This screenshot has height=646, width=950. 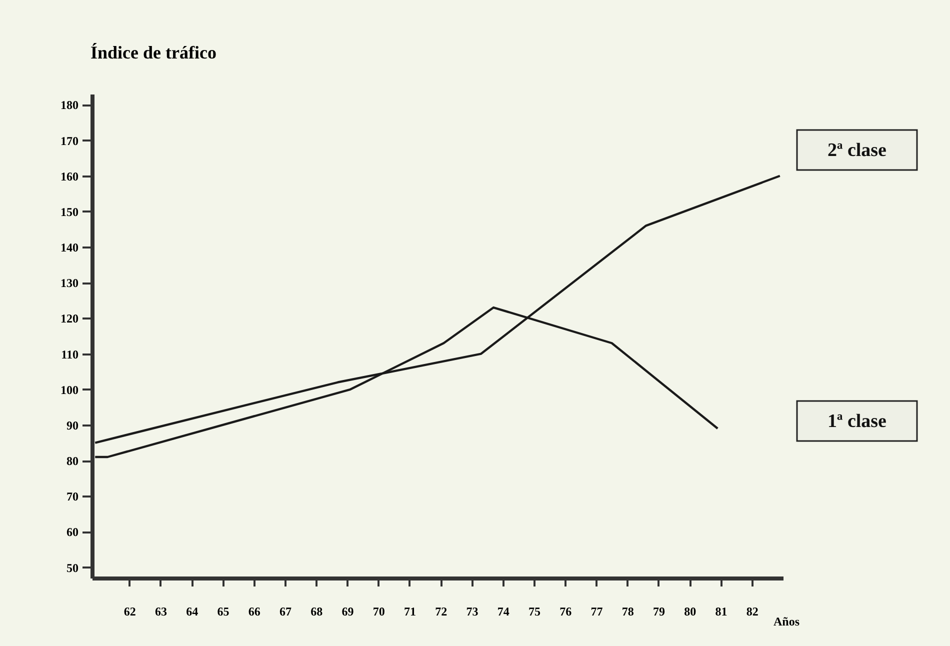 What do you see at coordinates (72, 461) in the screenshot?
I see `y-tick-label: 80` at bounding box center [72, 461].